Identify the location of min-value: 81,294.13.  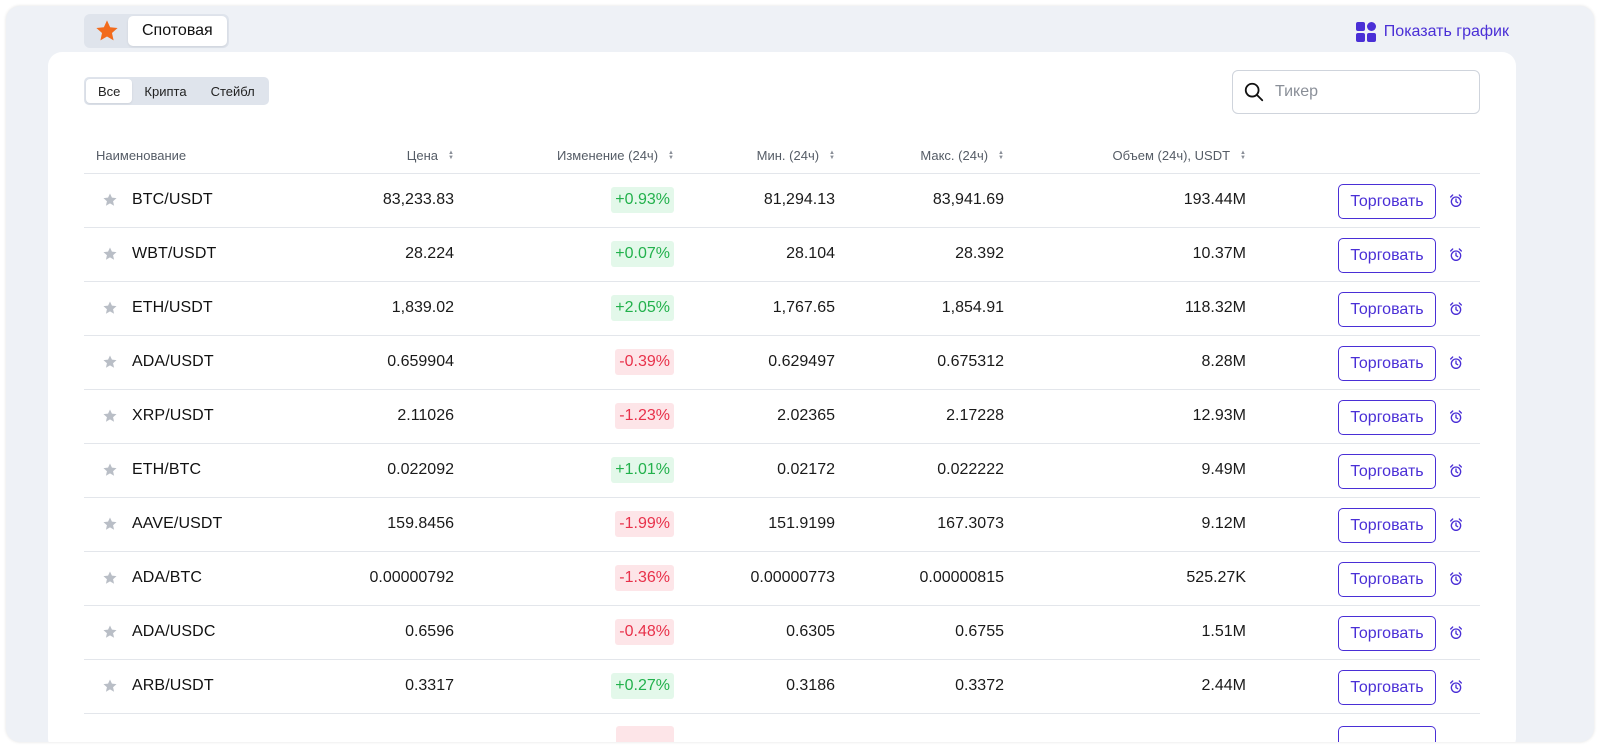
(799, 199).